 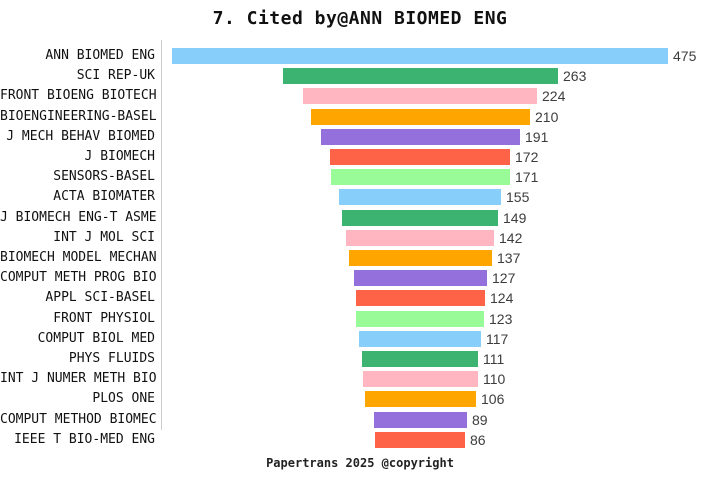 What do you see at coordinates (554, 96) in the screenshot?
I see `value-label: 224` at bounding box center [554, 96].